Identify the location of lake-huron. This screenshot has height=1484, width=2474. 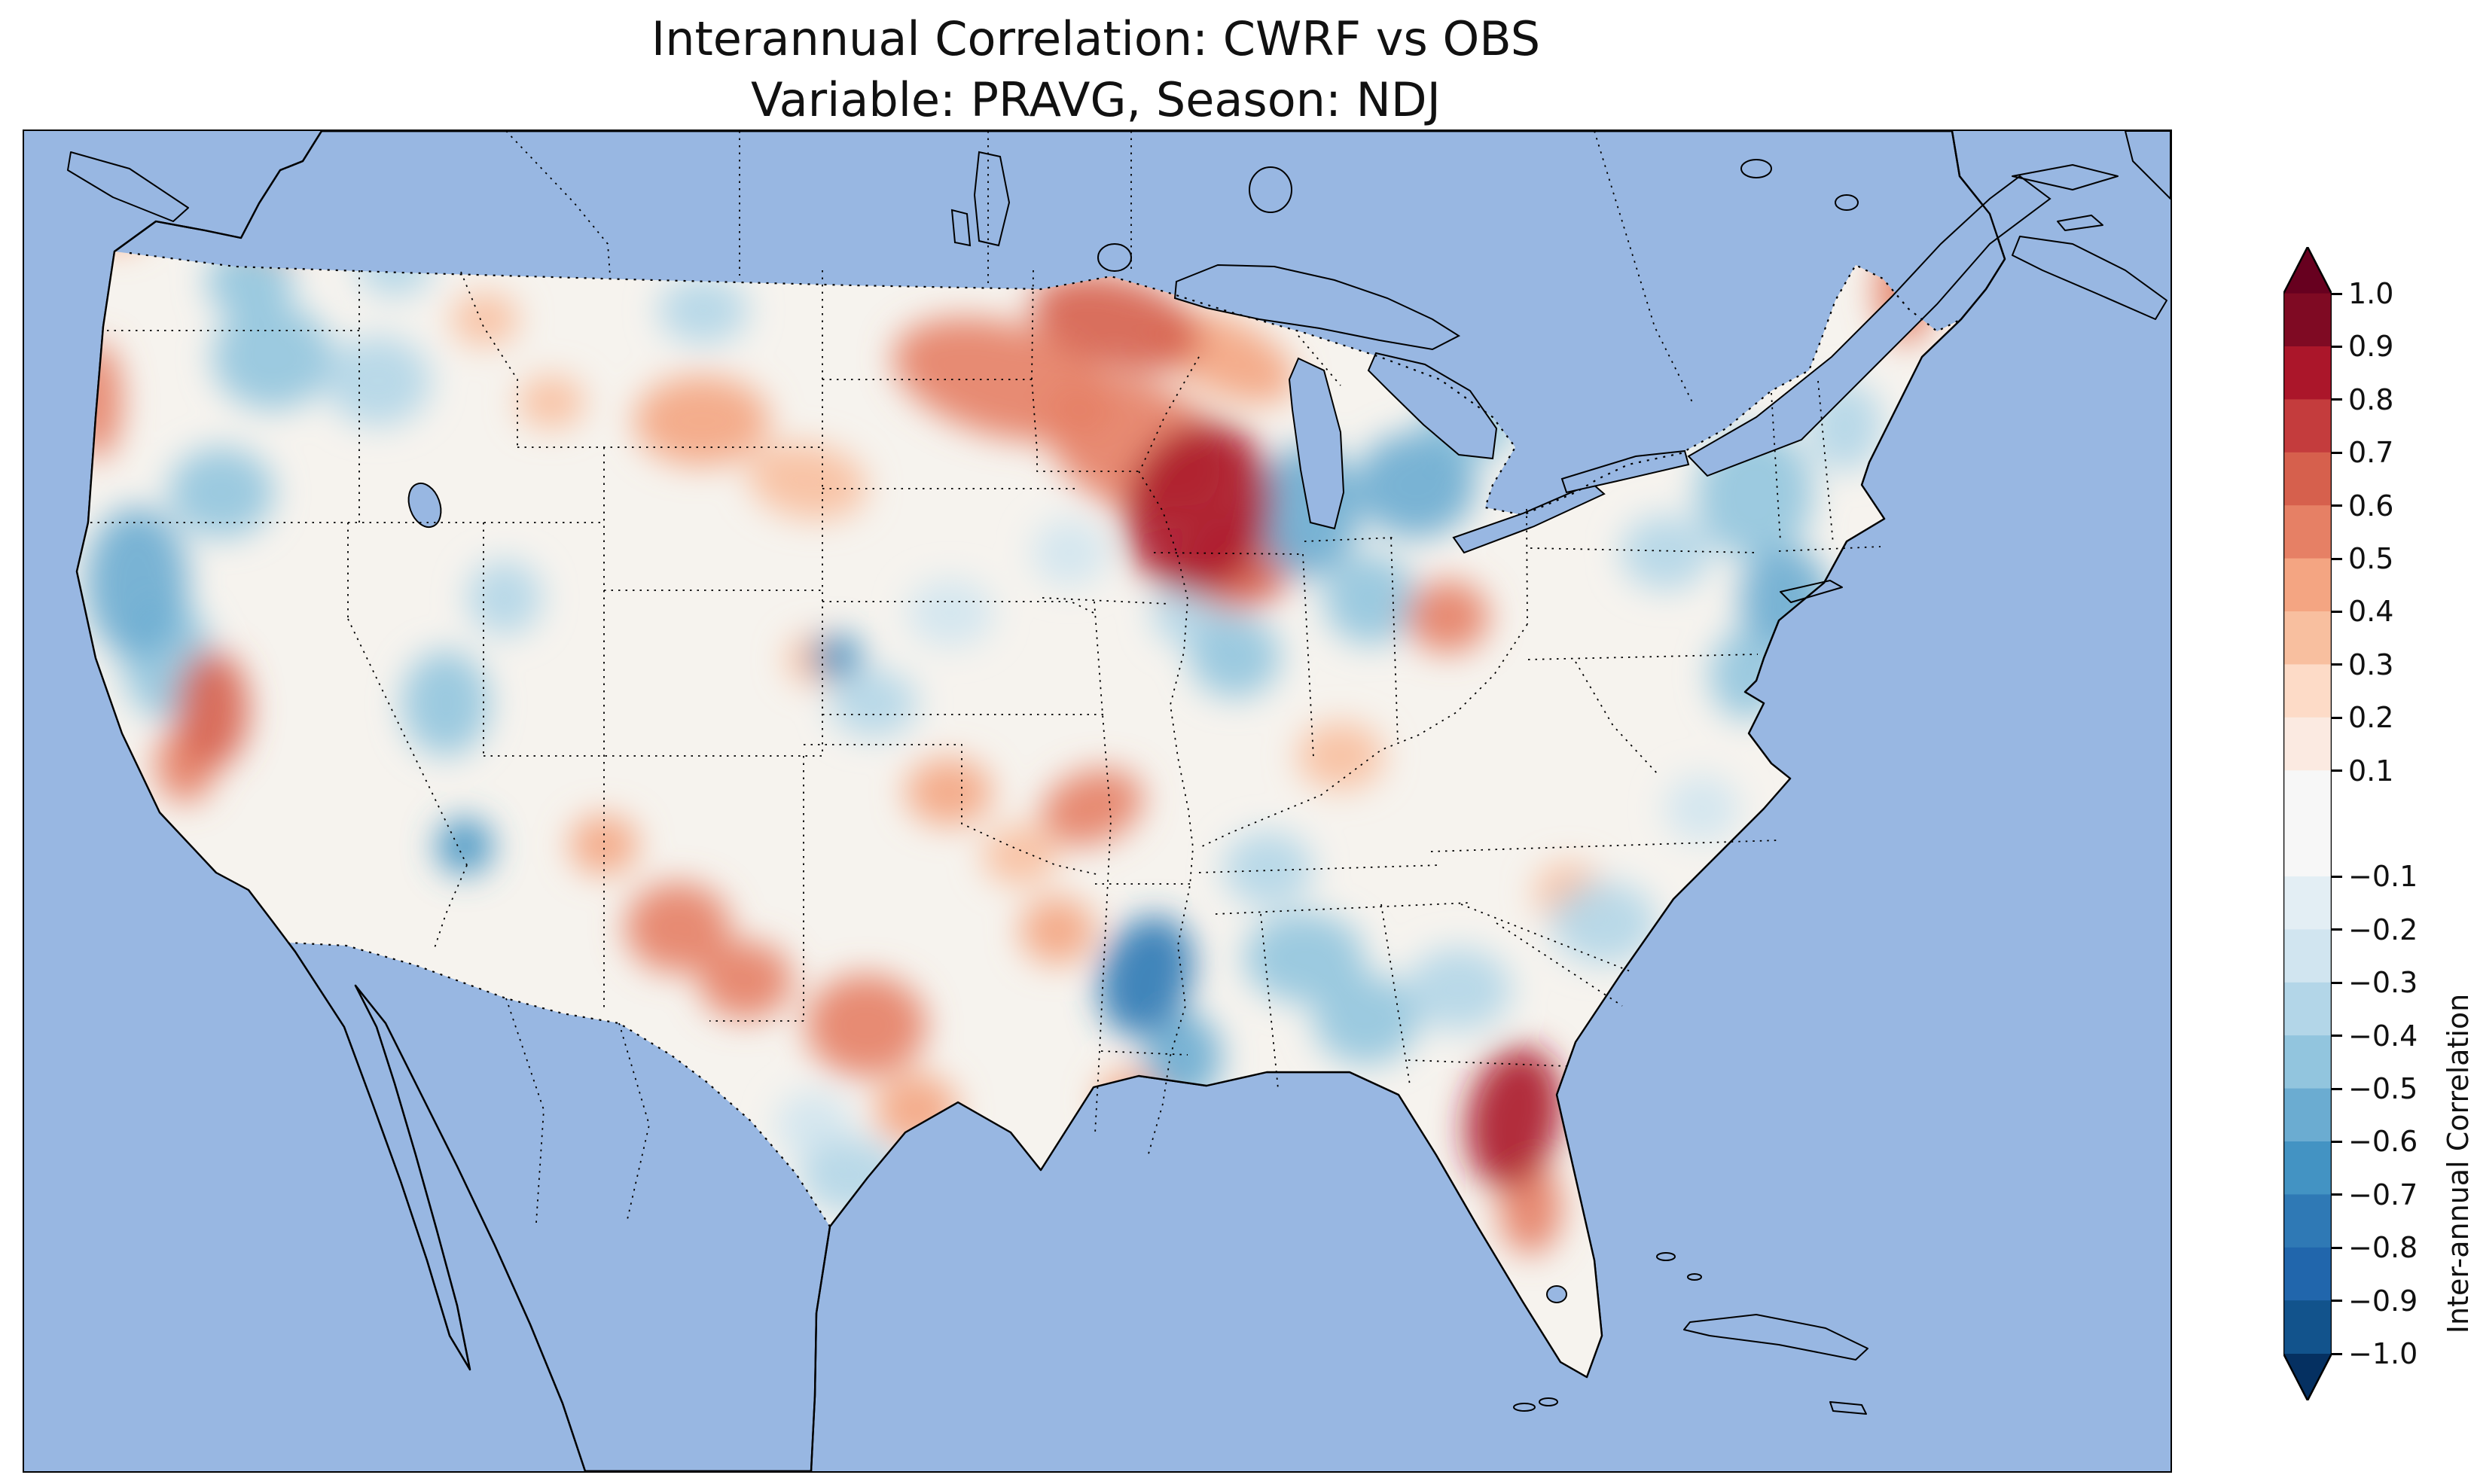
(1433, 406).